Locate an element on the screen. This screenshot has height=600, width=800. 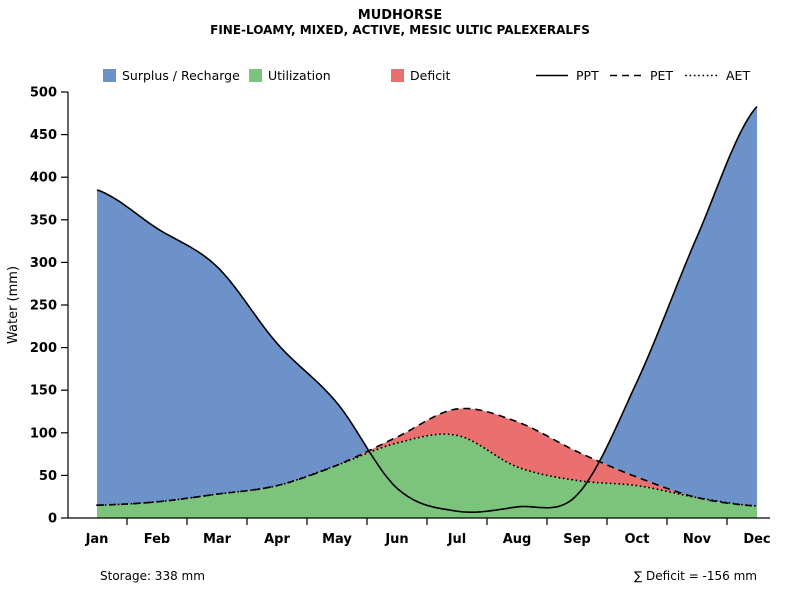
svg-text: Sep is located at coordinates (577, 539).